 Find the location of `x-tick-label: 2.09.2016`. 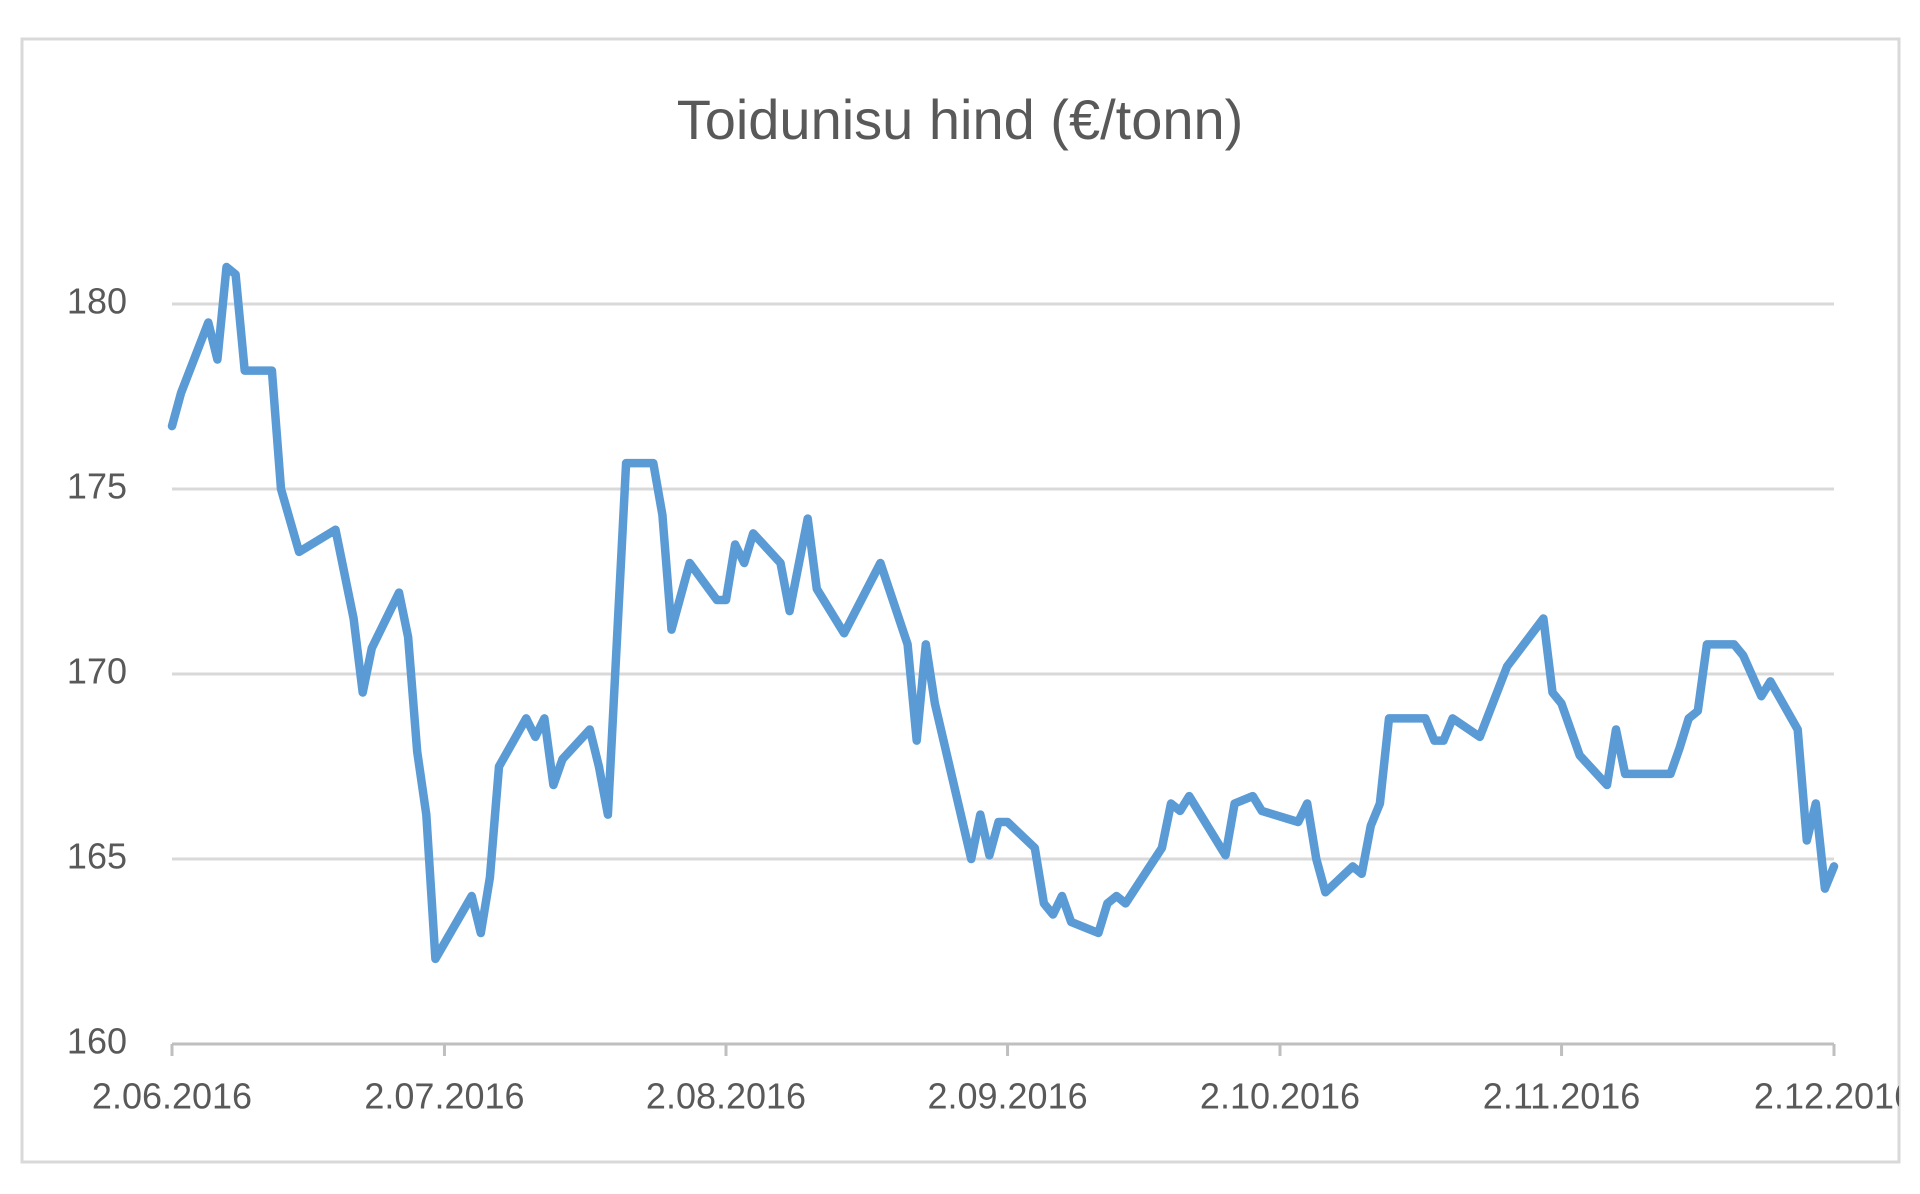

x-tick-label: 2.09.2016 is located at coordinates (1007, 1096).